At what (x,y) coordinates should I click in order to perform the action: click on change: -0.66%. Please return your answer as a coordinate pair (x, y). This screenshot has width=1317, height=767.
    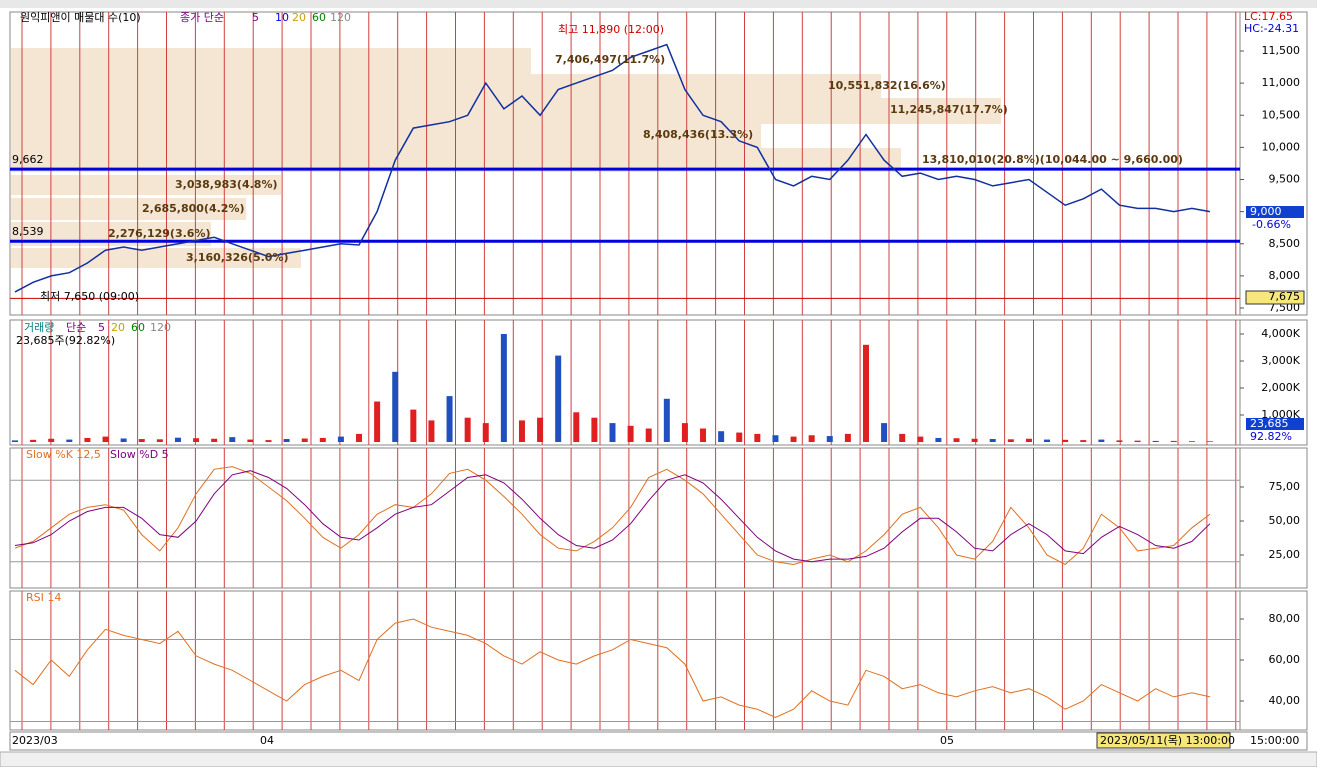
    Looking at the image, I should click on (1271, 224).